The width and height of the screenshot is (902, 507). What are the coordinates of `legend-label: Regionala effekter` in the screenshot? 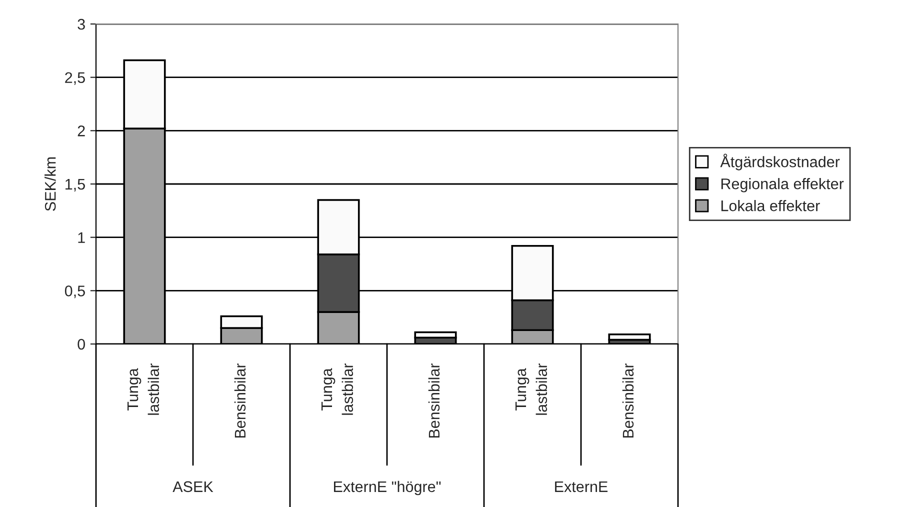 It's located at (782, 185).